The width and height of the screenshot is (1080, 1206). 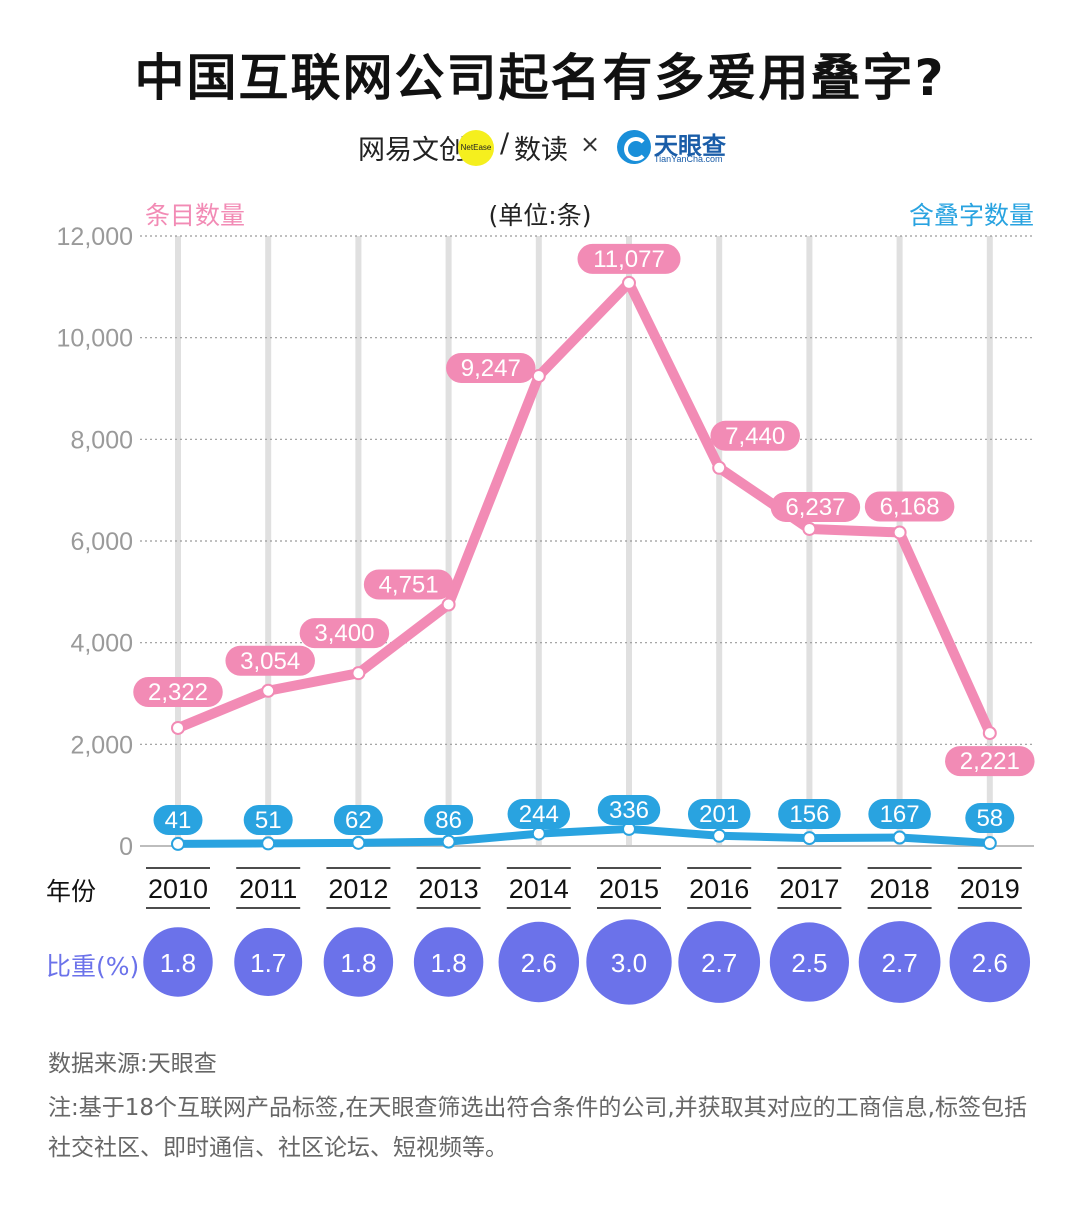 What do you see at coordinates (71, 891) in the screenshot?
I see `year-row-label: 年份` at bounding box center [71, 891].